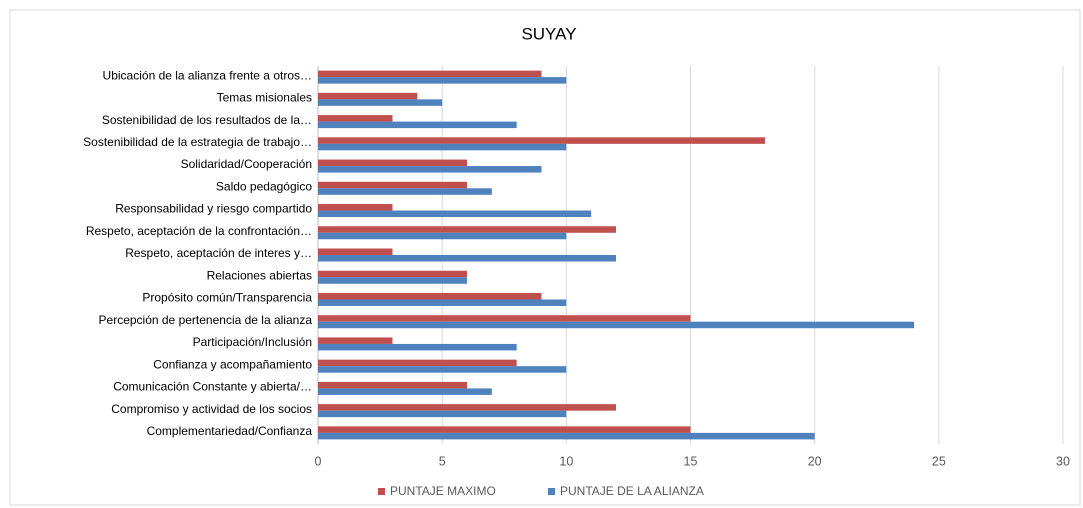 The height and width of the screenshot is (508, 1083). I want to click on x-tick-label: 30, so click(1063, 461).